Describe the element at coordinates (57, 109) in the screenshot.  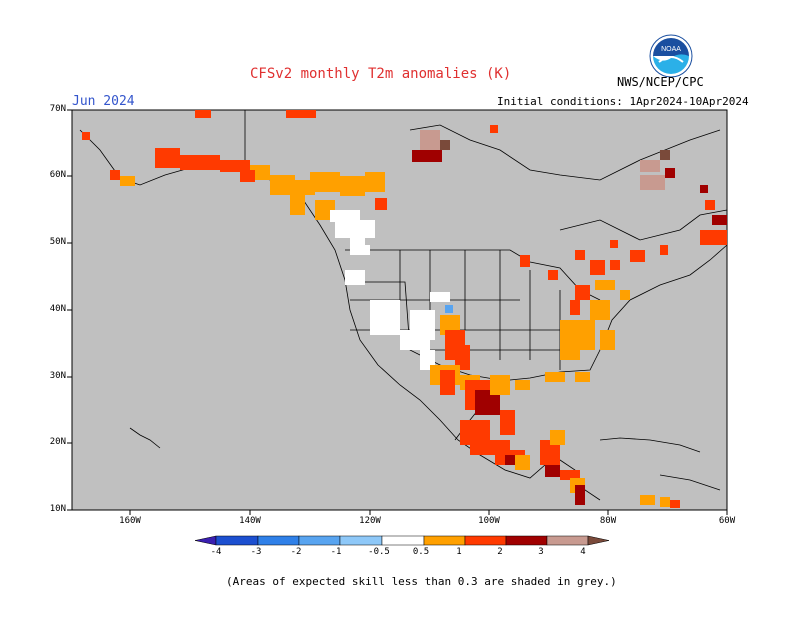
I see `lat-label: 70N` at that location.